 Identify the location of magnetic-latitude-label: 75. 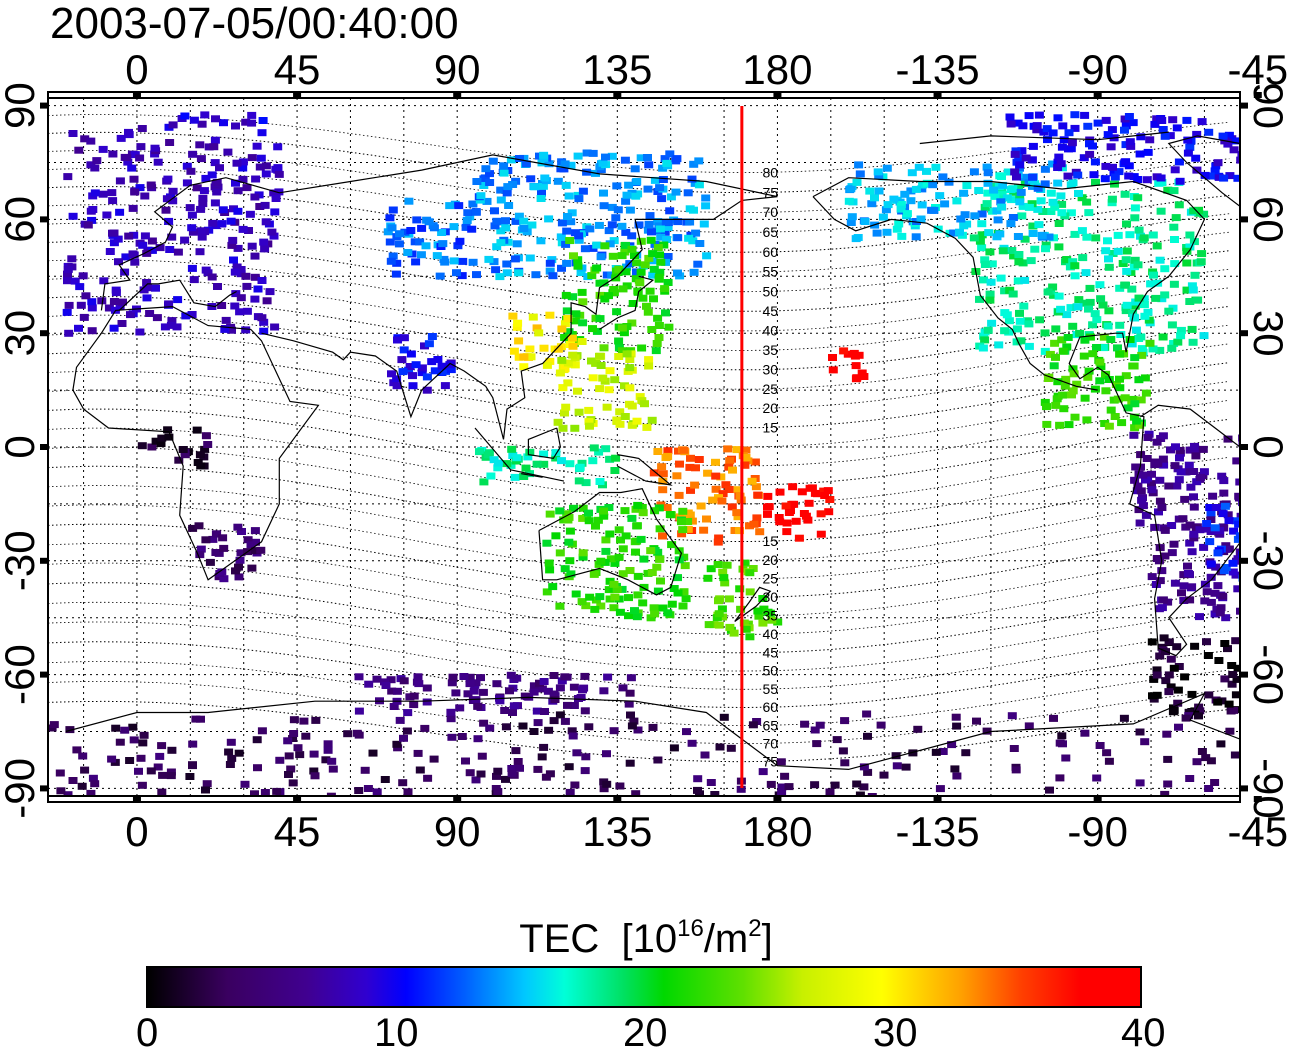
(771, 761).